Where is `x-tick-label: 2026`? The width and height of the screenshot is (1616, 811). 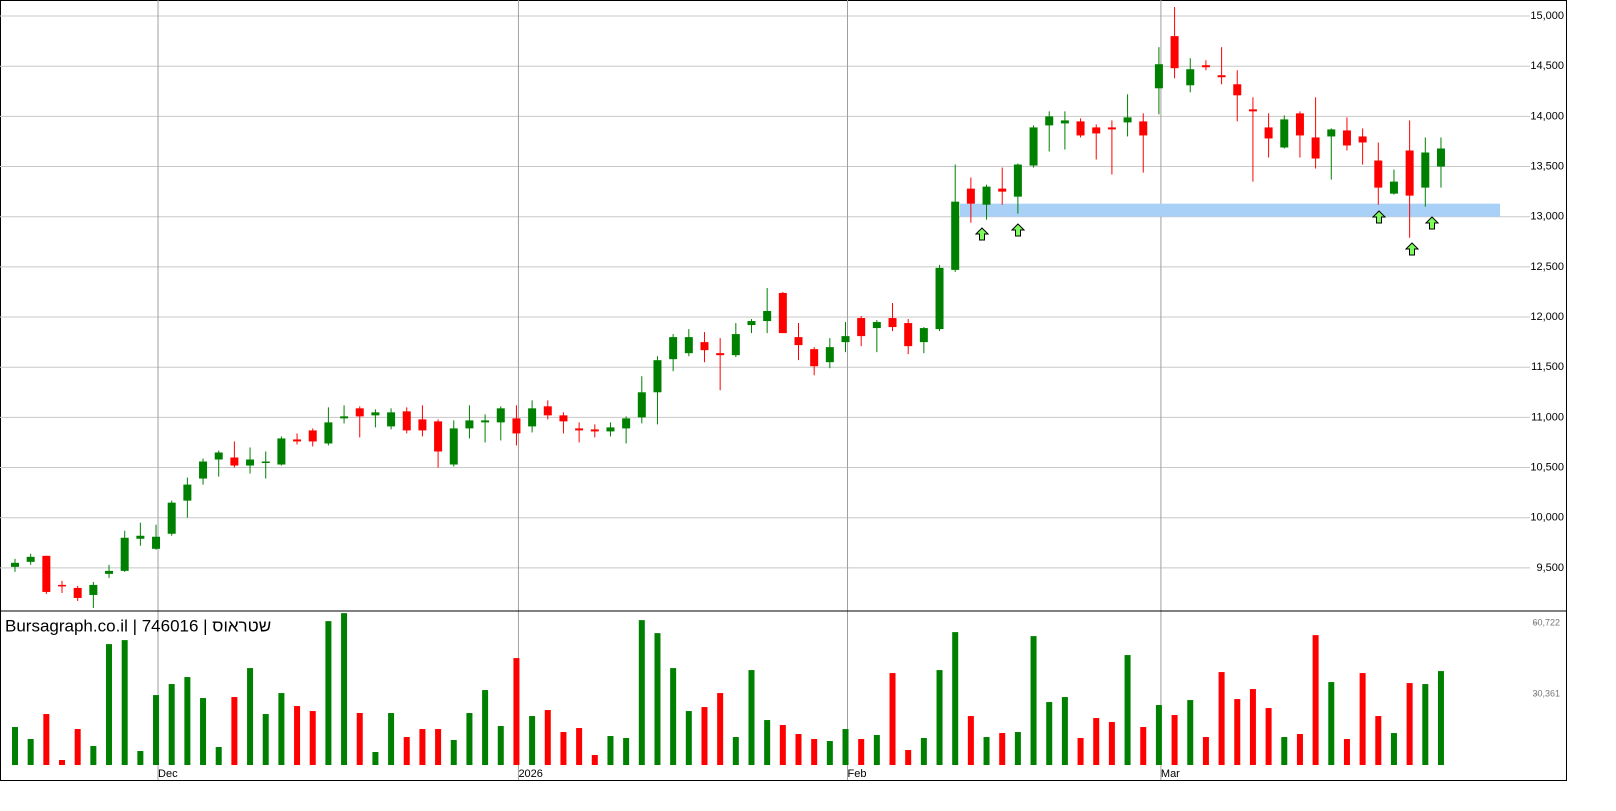 x-tick-label: 2026 is located at coordinates (530, 774).